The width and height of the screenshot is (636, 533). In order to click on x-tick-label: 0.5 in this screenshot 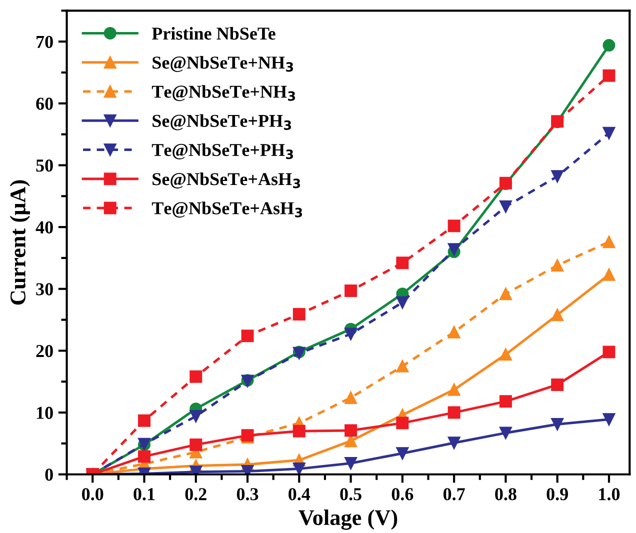, I will do `click(351, 494)`.